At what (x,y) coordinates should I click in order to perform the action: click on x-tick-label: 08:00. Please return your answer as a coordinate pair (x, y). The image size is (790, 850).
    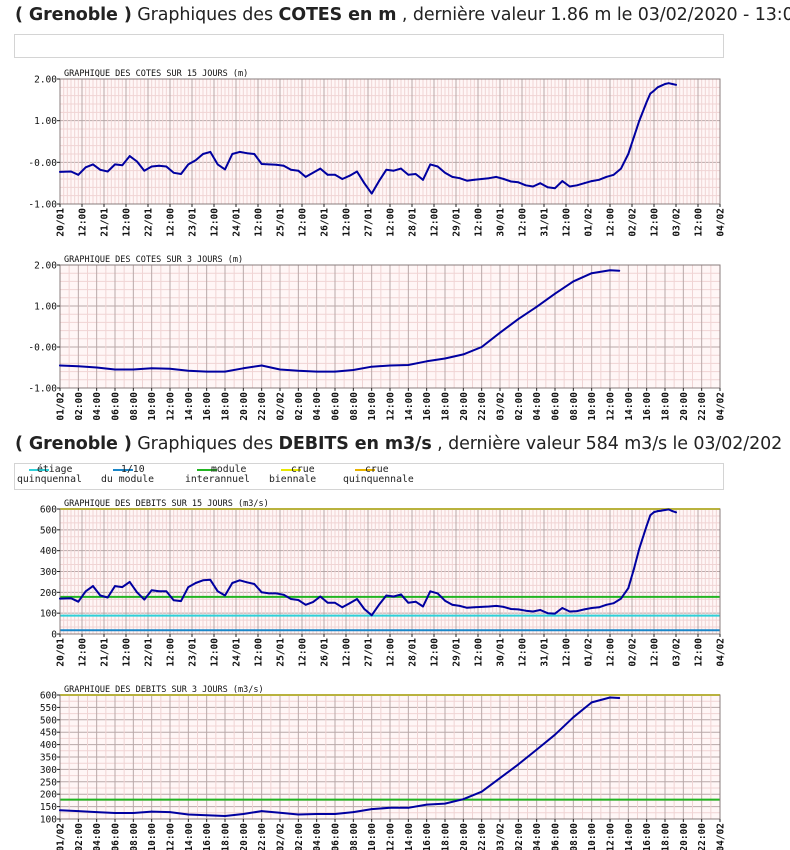
    Looking at the image, I should click on (134, 836).